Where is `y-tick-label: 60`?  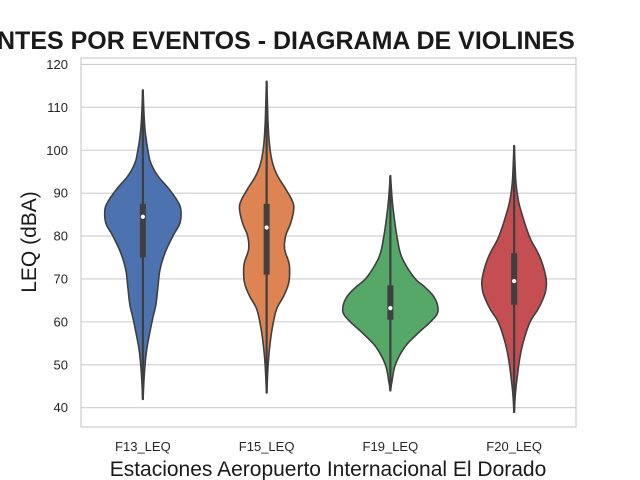 y-tick-label: 60 is located at coordinates (61, 321).